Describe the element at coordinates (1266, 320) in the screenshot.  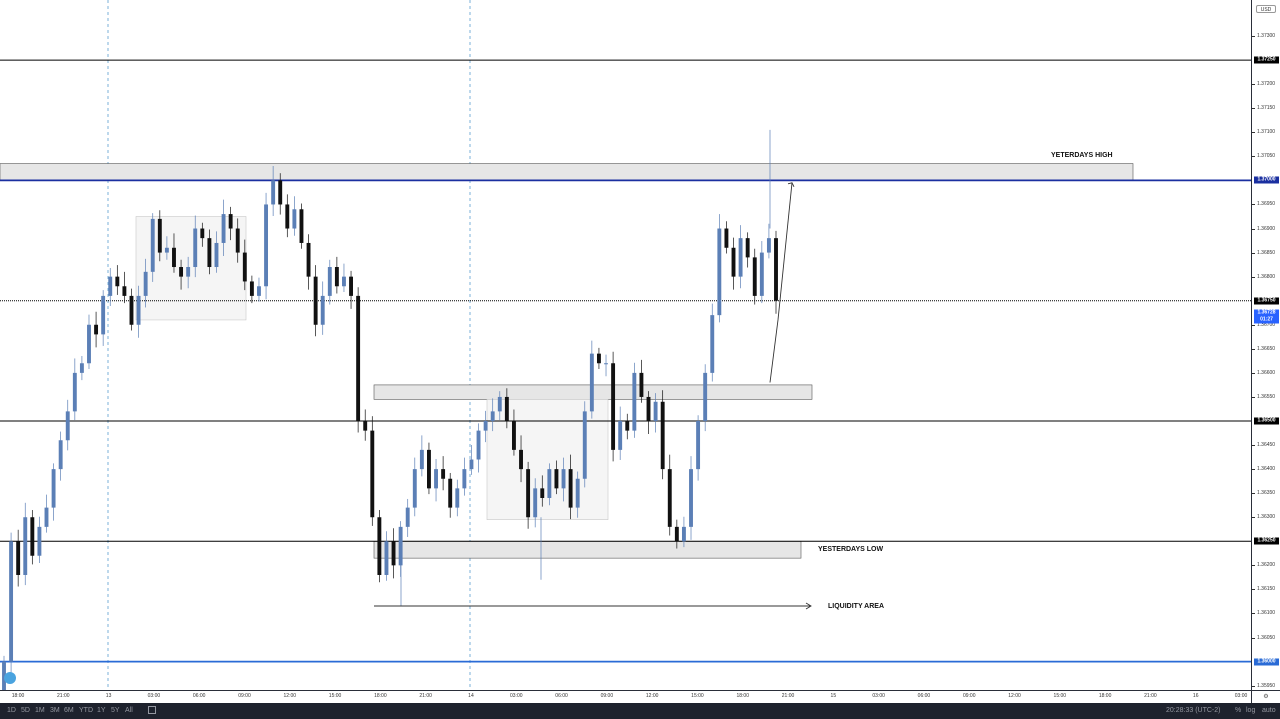
I see `candle-countdown-label: 01:27` at that location.